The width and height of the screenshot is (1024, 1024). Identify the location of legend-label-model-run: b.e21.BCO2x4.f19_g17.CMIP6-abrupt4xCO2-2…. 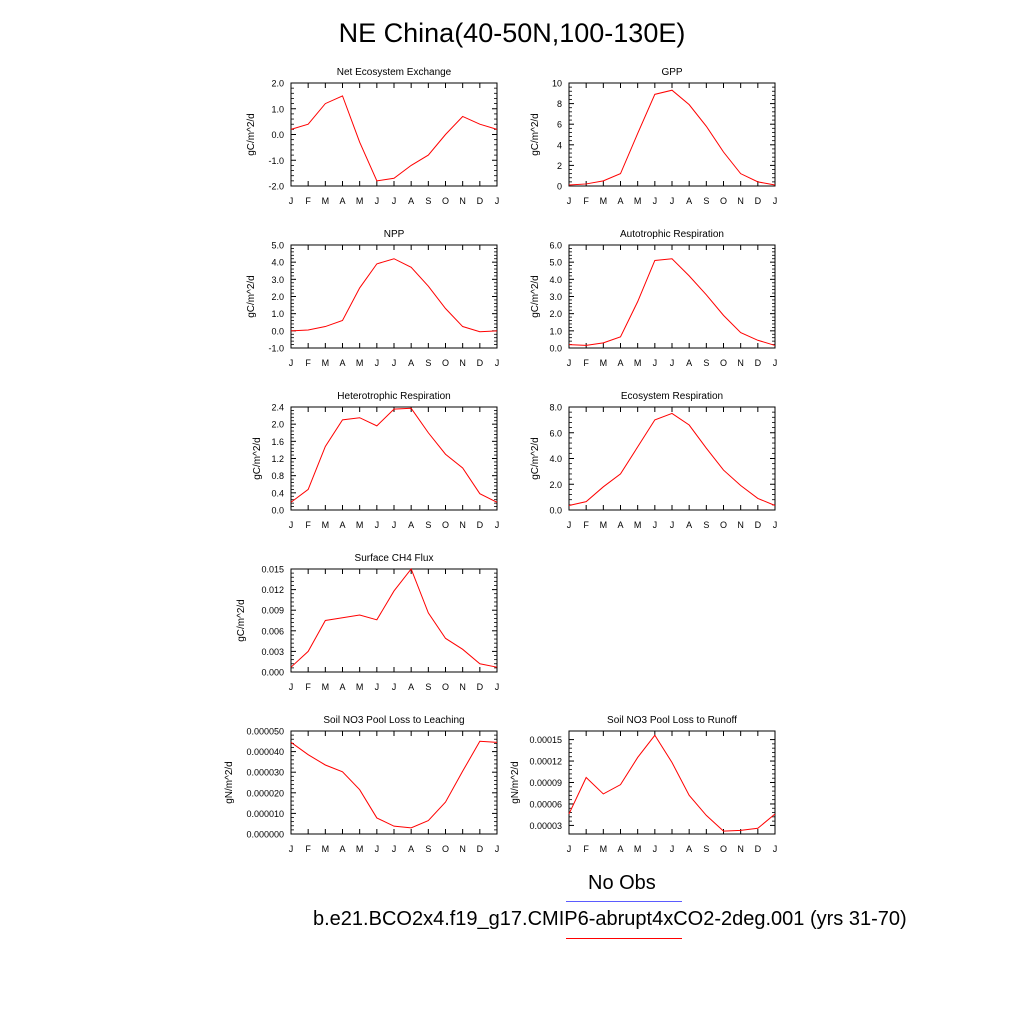
(610, 919).